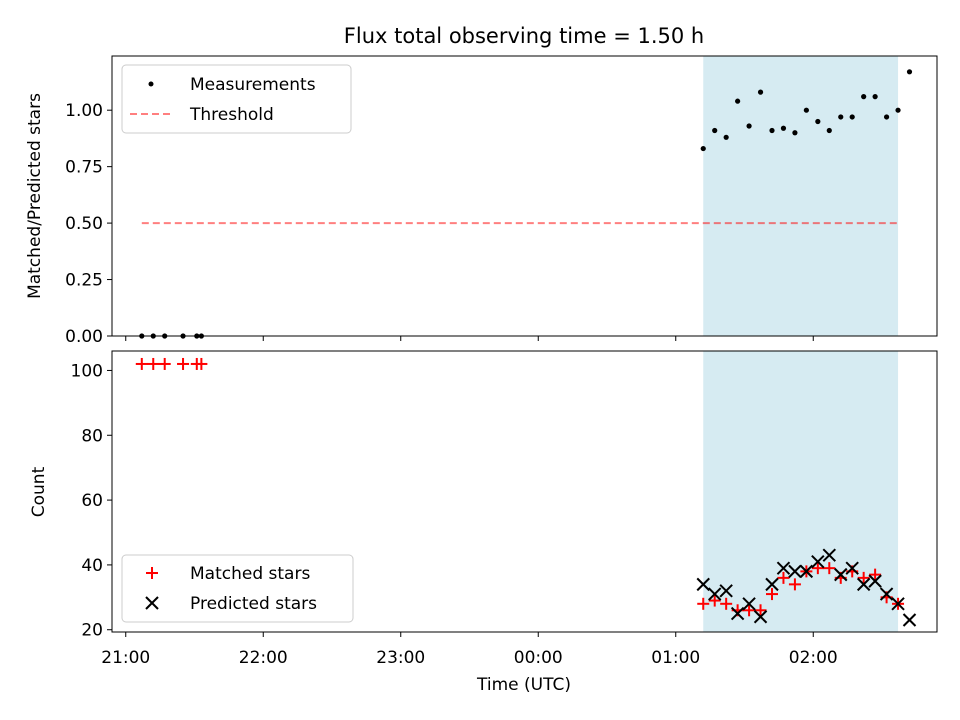 This screenshot has height=720, width=960. Describe the element at coordinates (92, 566) in the screenshot. I see `y-tick-label: 40` at that location.